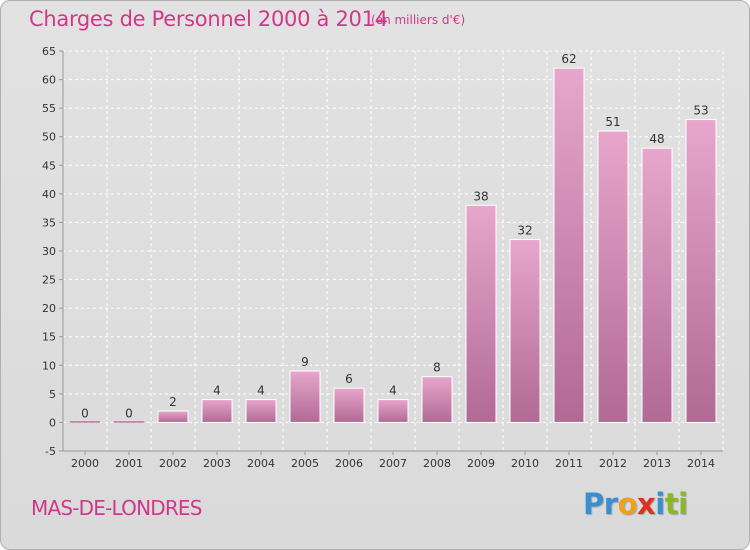  Describe the element at coordinates (393, 463) in the screenshot. I see `x-tick-label: 2007` at that location.